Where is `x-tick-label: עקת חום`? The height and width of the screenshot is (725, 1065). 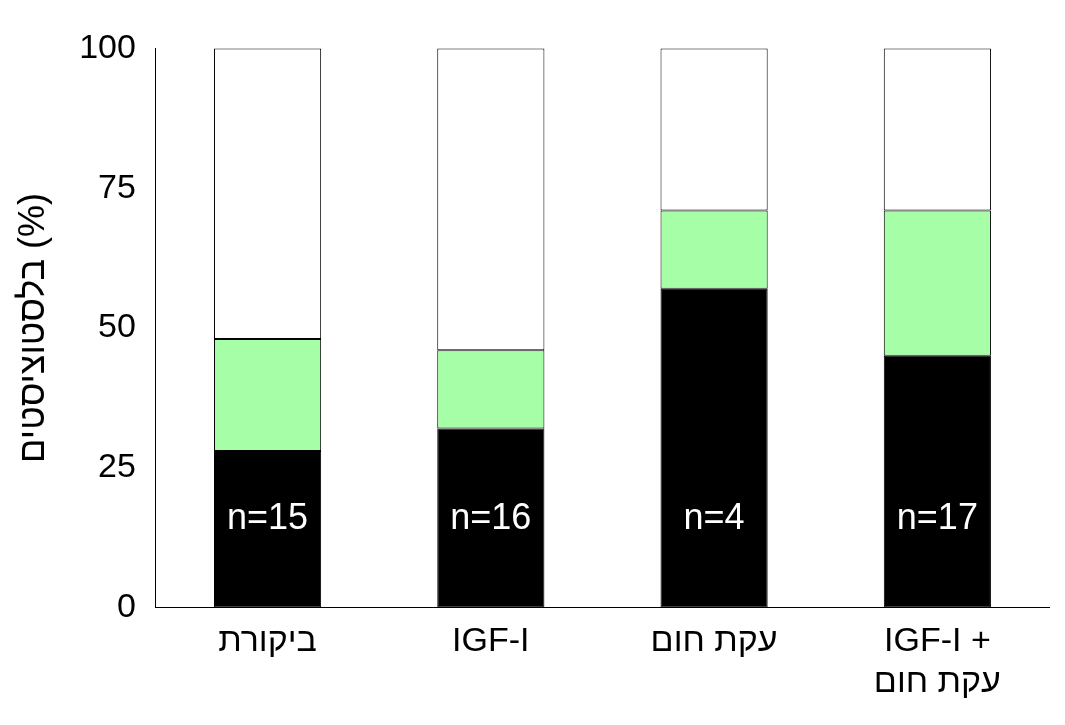
x-tick-label: עקת חום is located at coordinates (714, 639).